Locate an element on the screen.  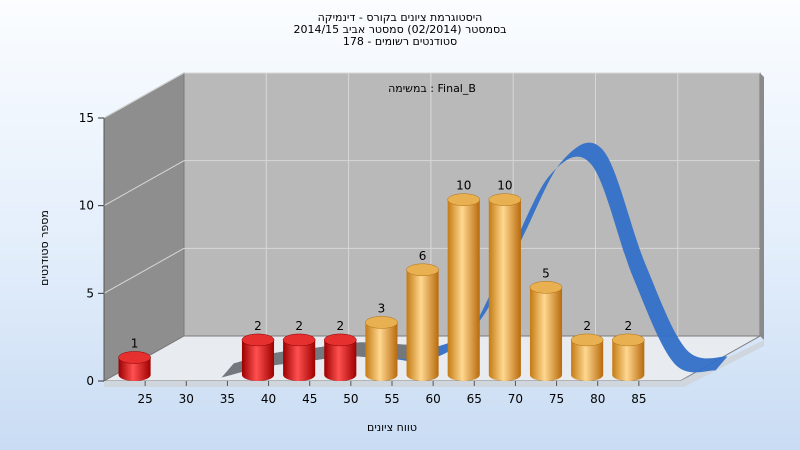
x-tick-label: 65 is located at coordinates (474, 399).